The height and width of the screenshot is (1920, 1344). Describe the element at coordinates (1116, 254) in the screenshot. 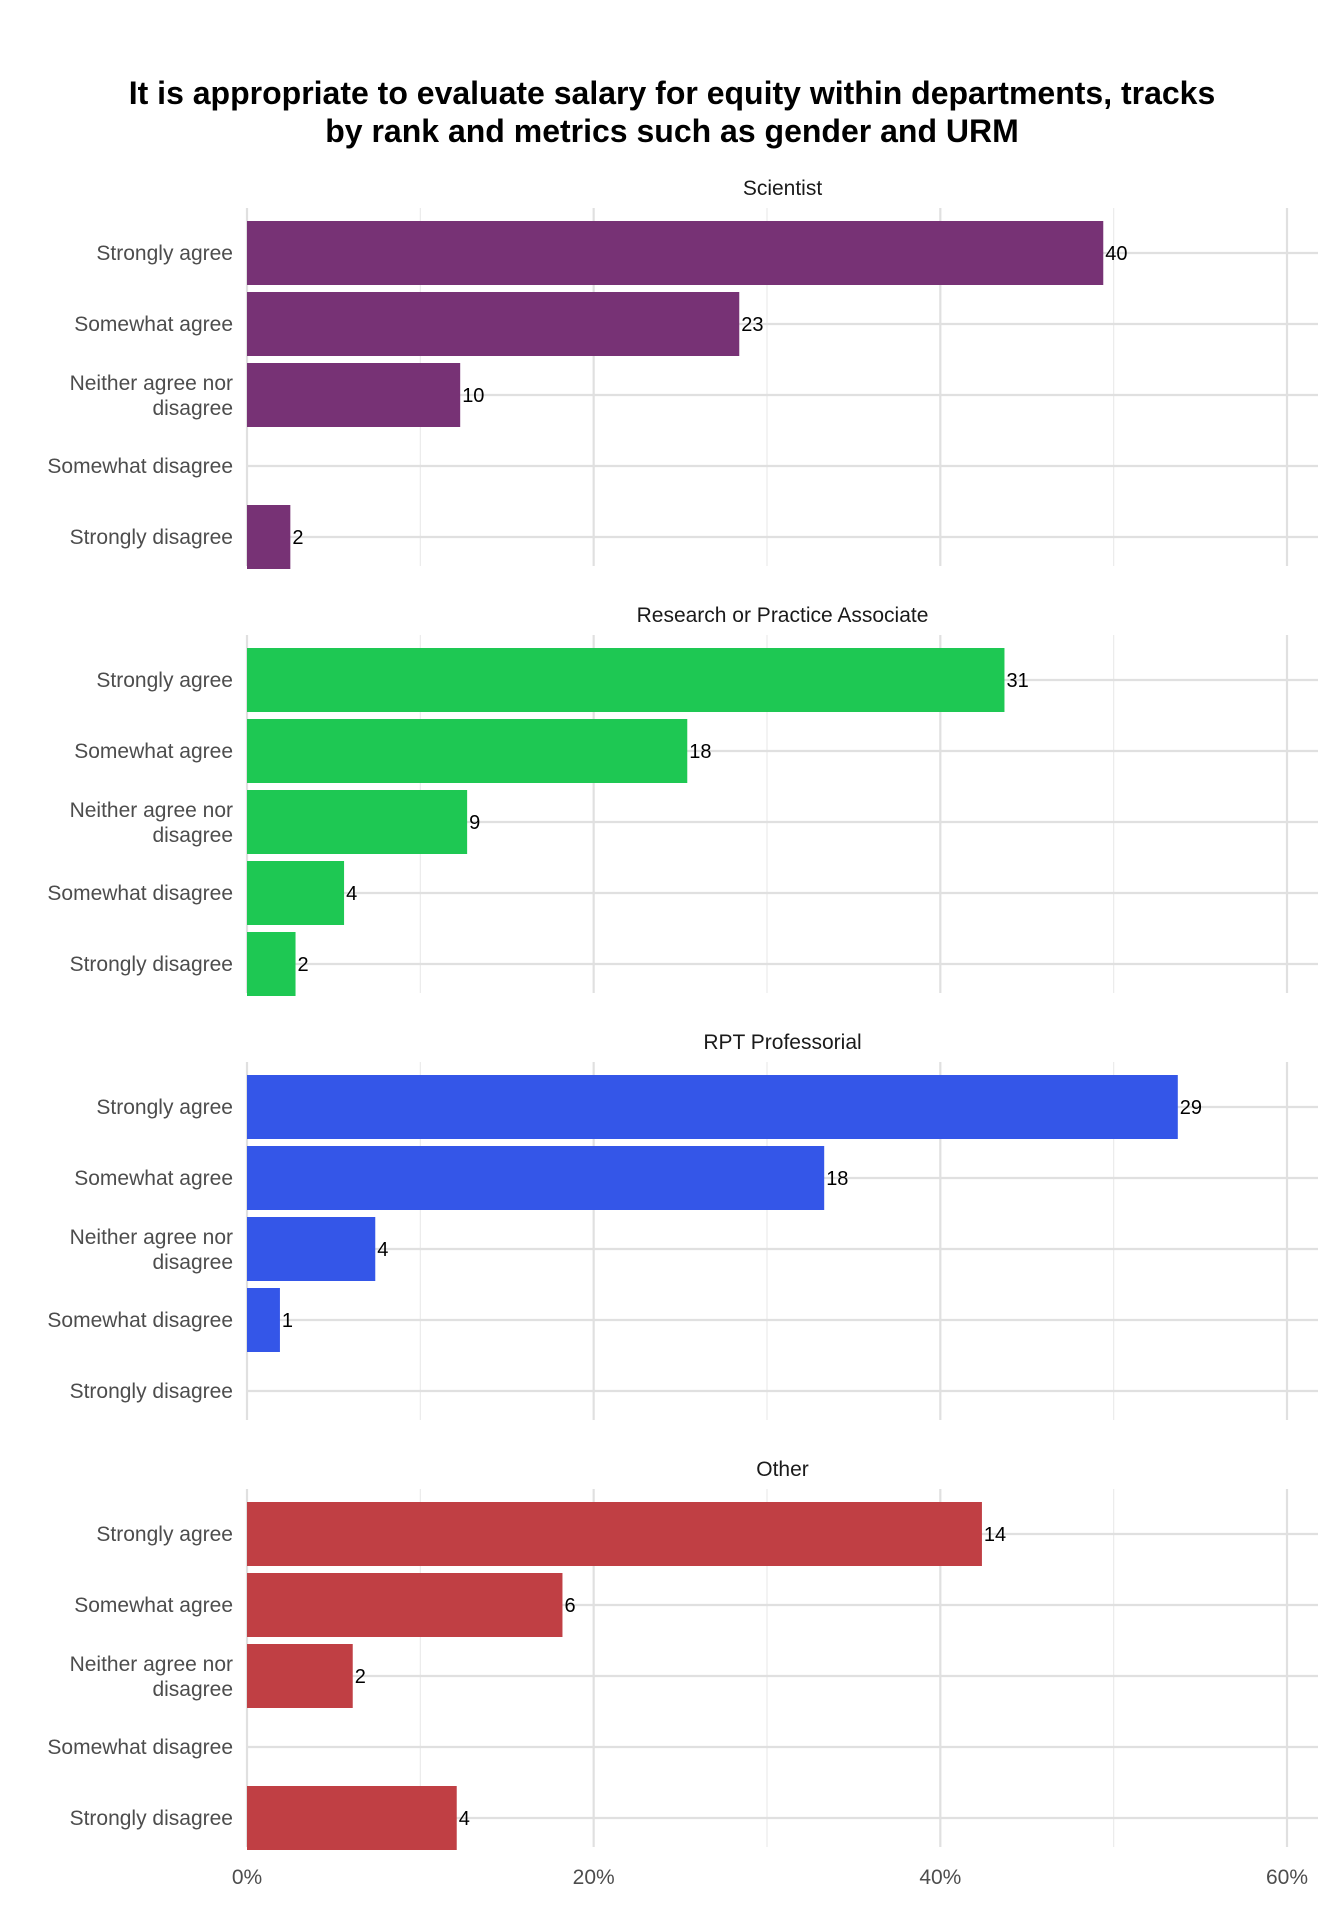

I see `data-label: 40` at that location.